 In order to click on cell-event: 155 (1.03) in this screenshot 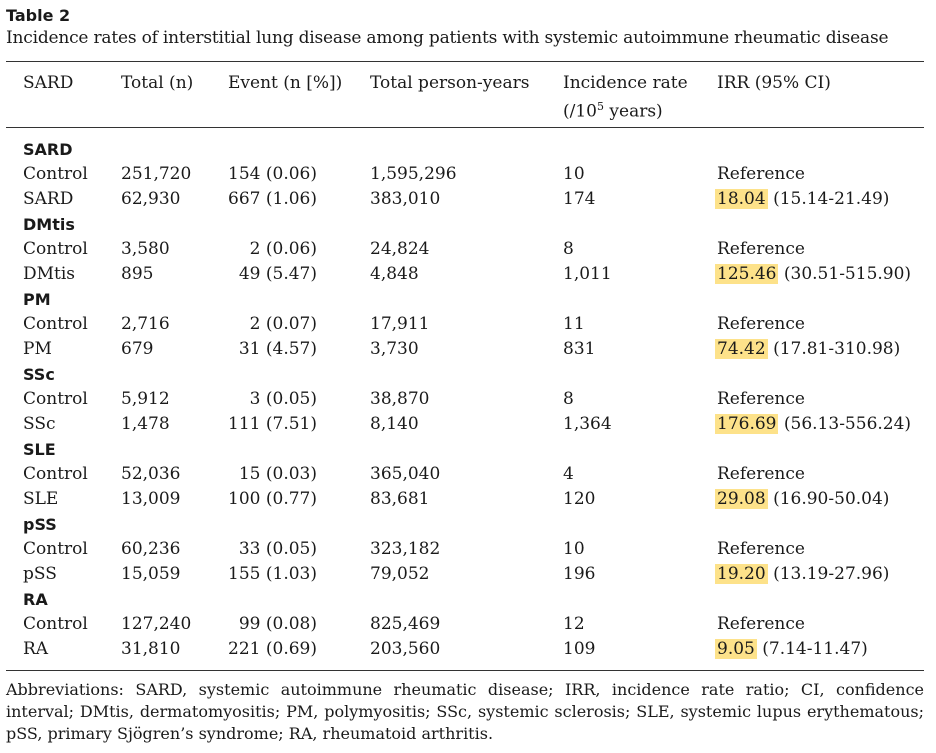, I will do `click(272, 574)`.